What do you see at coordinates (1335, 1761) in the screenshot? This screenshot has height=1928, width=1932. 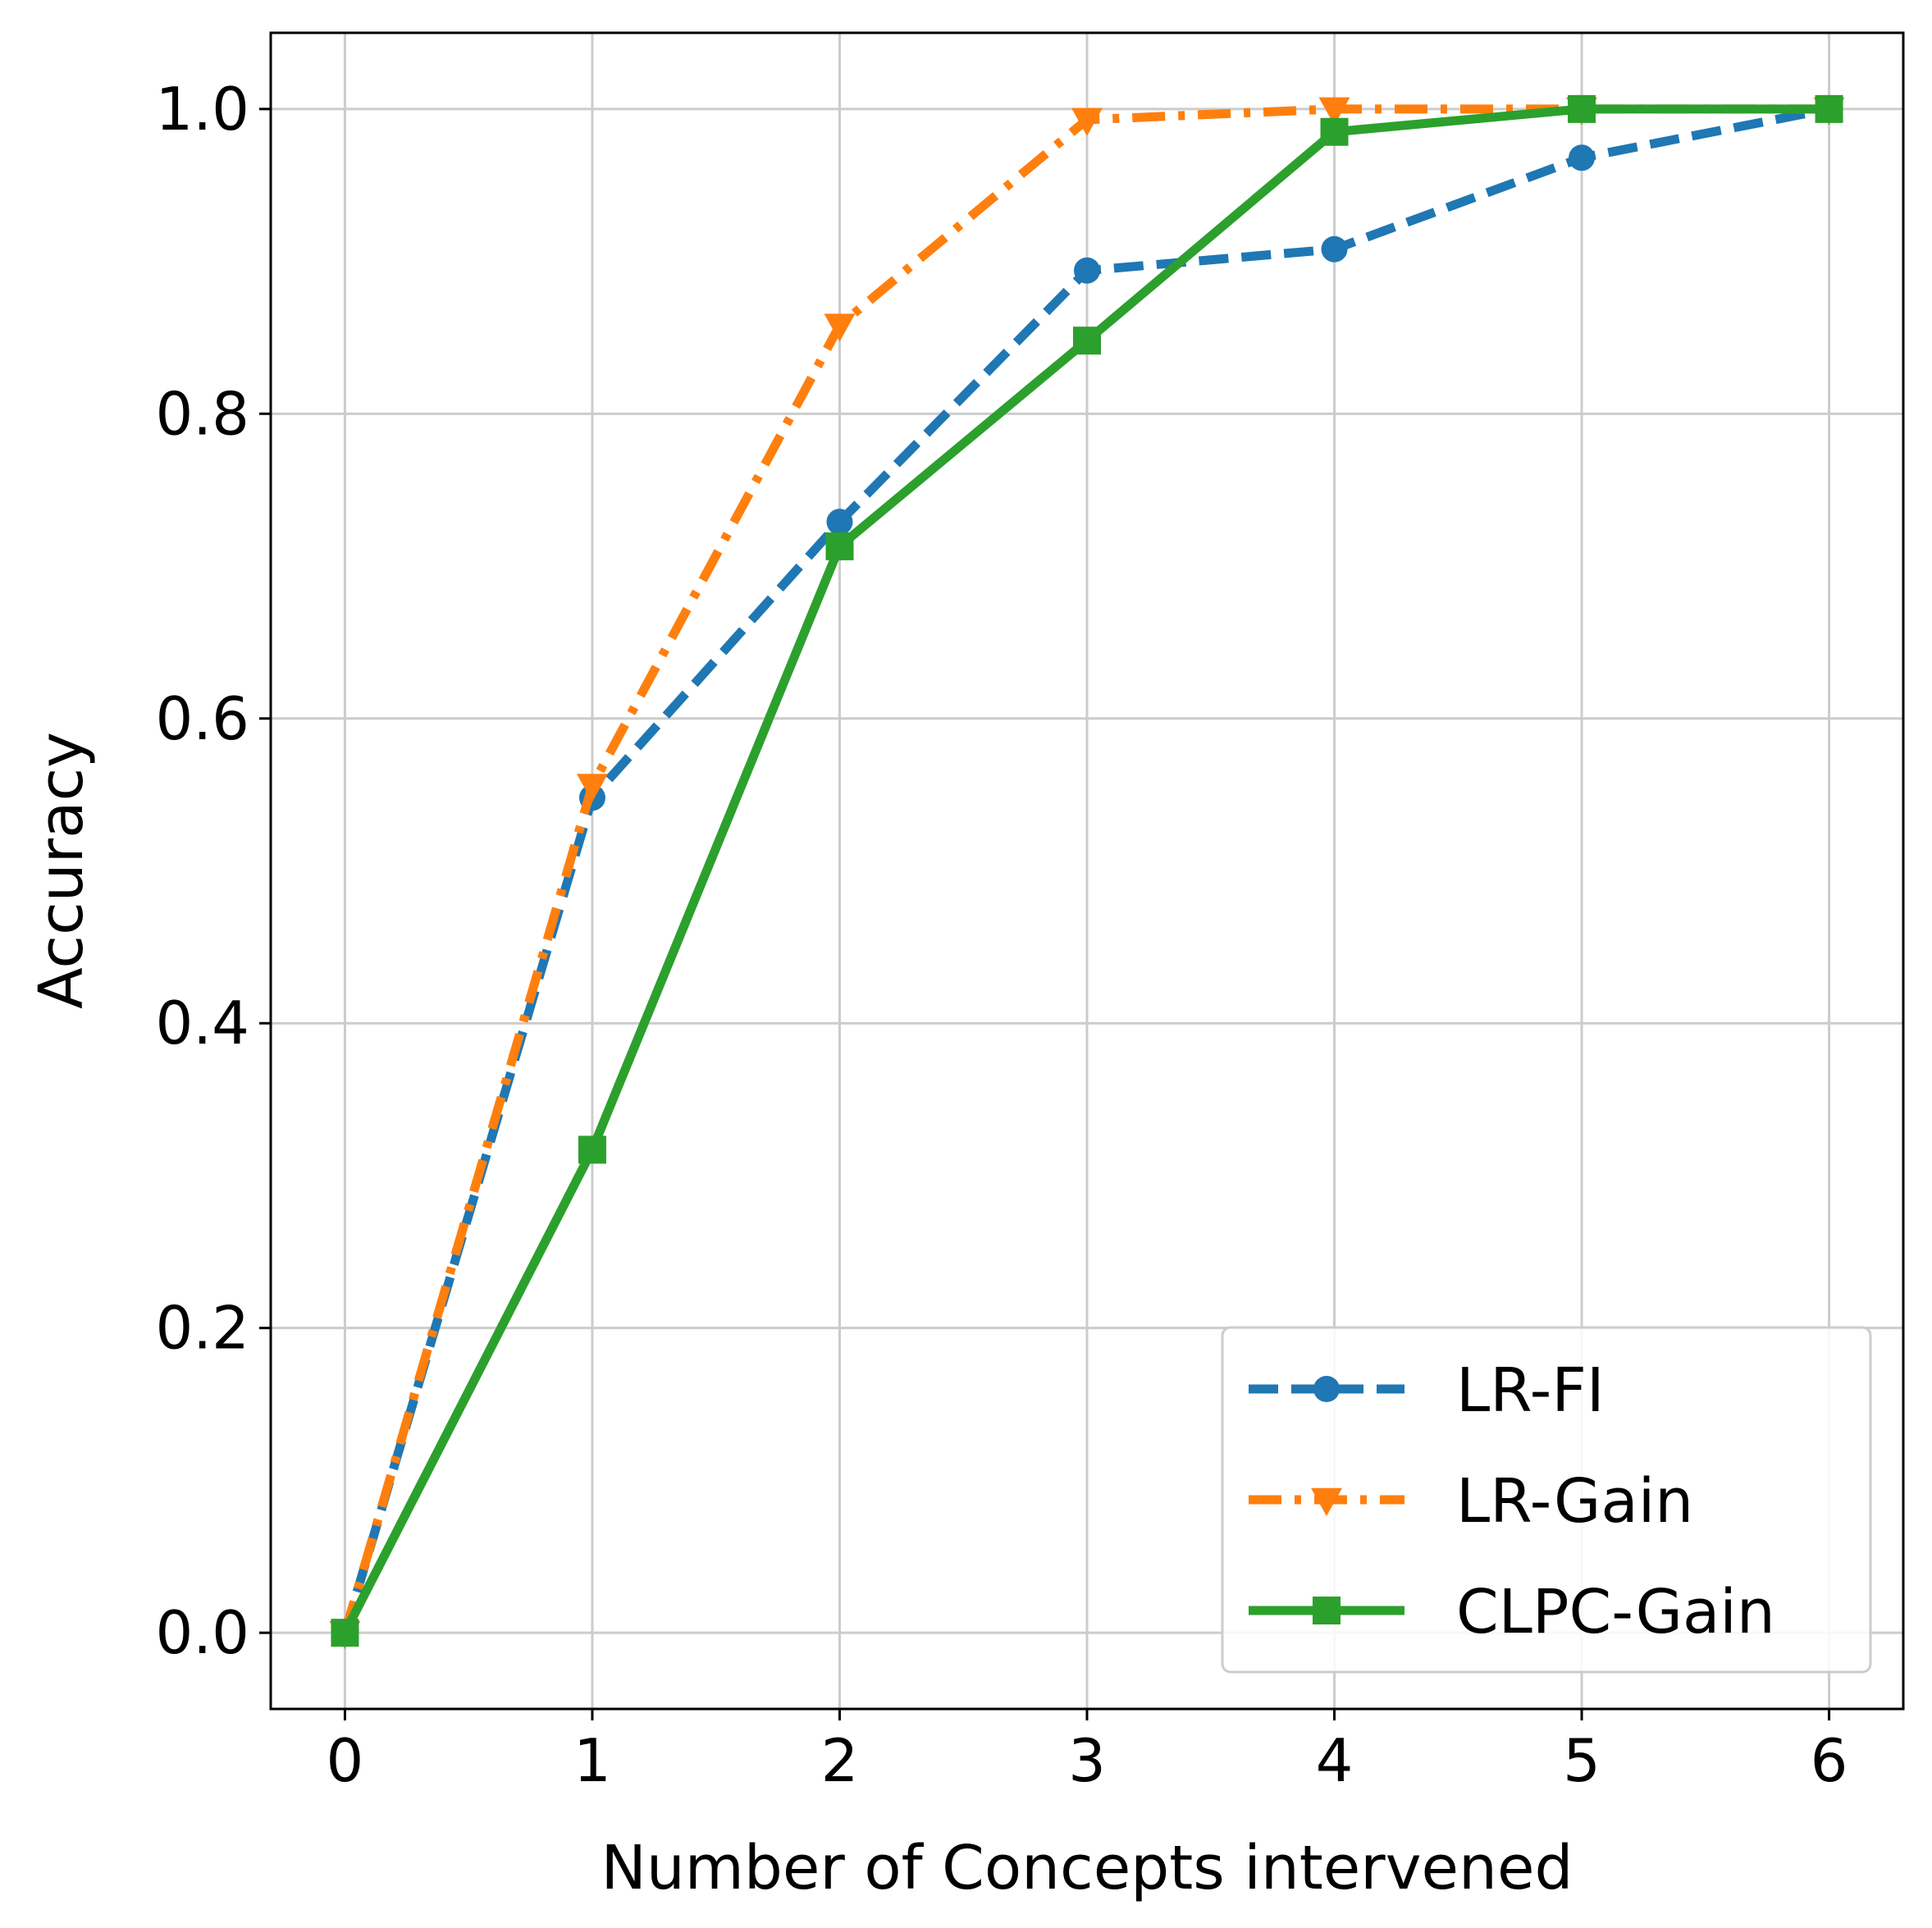 I see `x-tick-label: 4` at bounding box center [1335, 1761].